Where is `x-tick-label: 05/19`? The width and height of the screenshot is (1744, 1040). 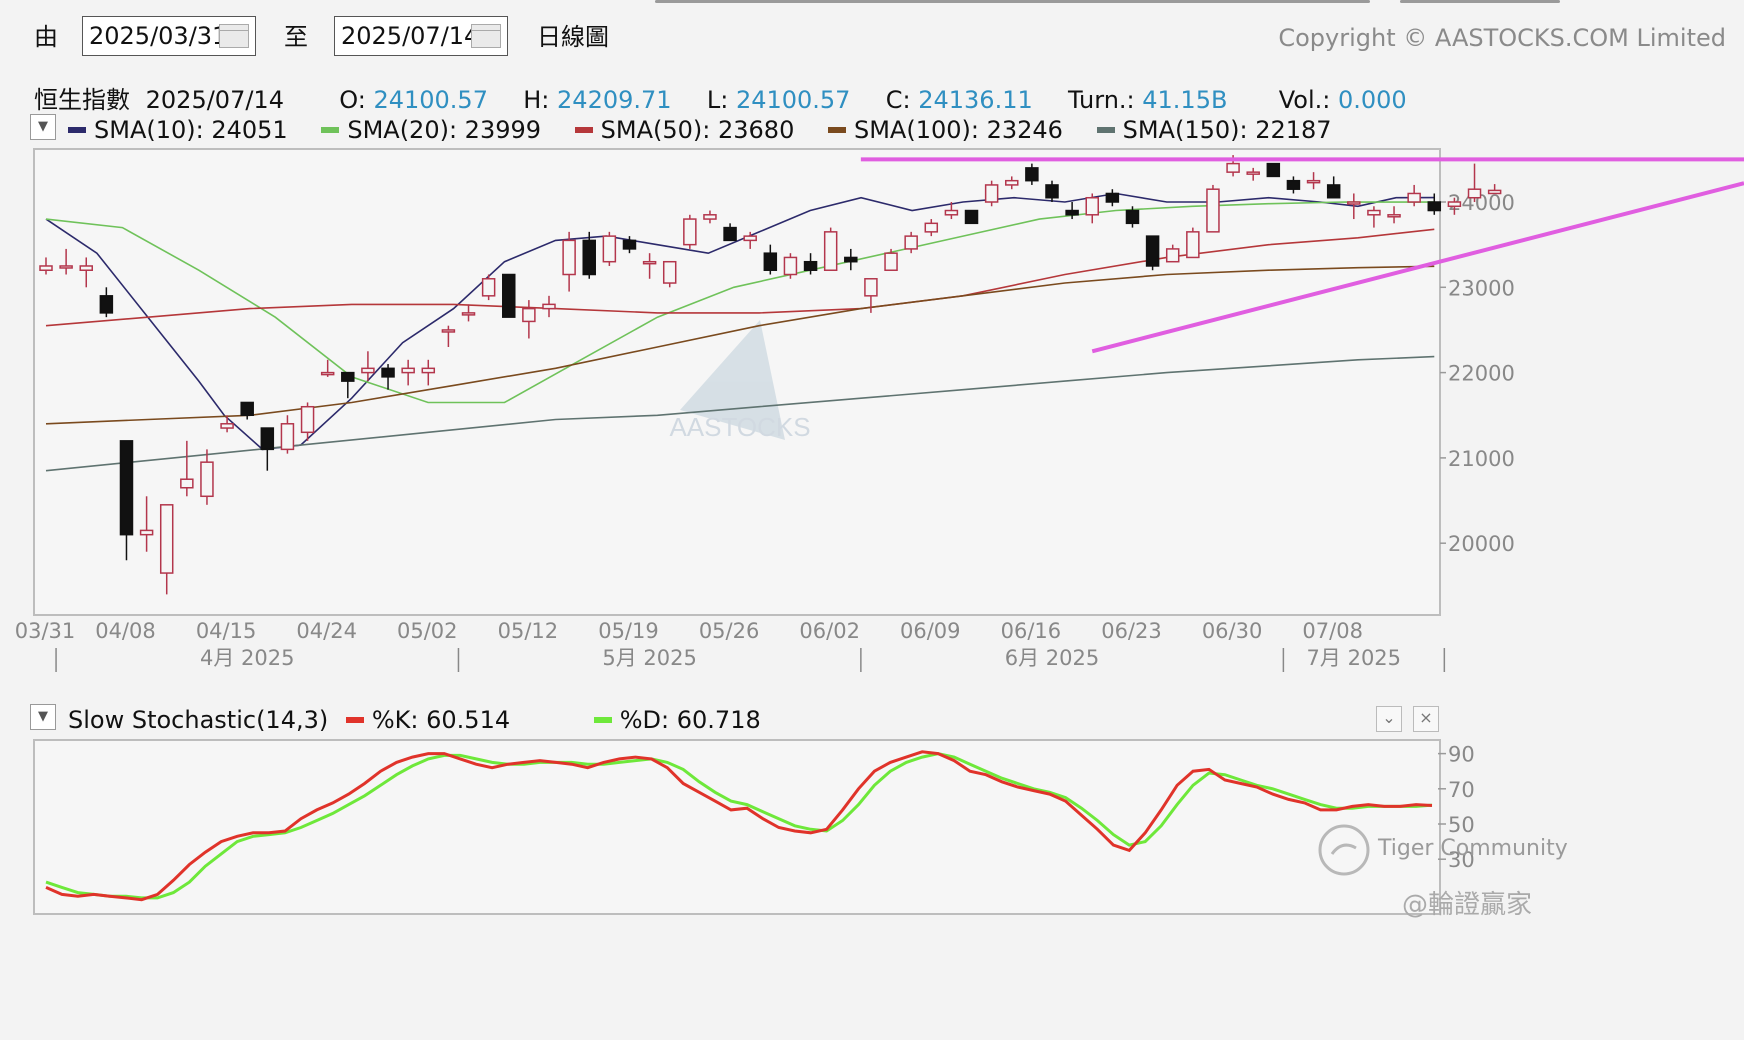 x-tick-label: 05/19 is located at coordinates (628, 631).